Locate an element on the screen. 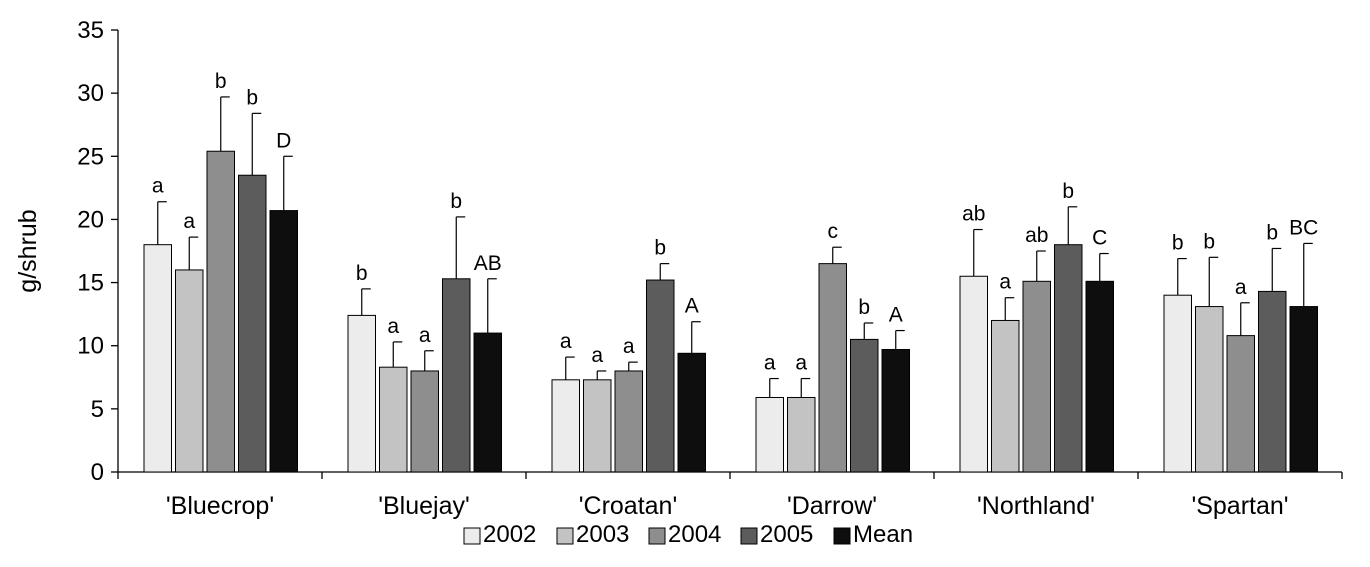  legend: 2002 2003 2004 2005 Mean is located at coordinates (688, 534).